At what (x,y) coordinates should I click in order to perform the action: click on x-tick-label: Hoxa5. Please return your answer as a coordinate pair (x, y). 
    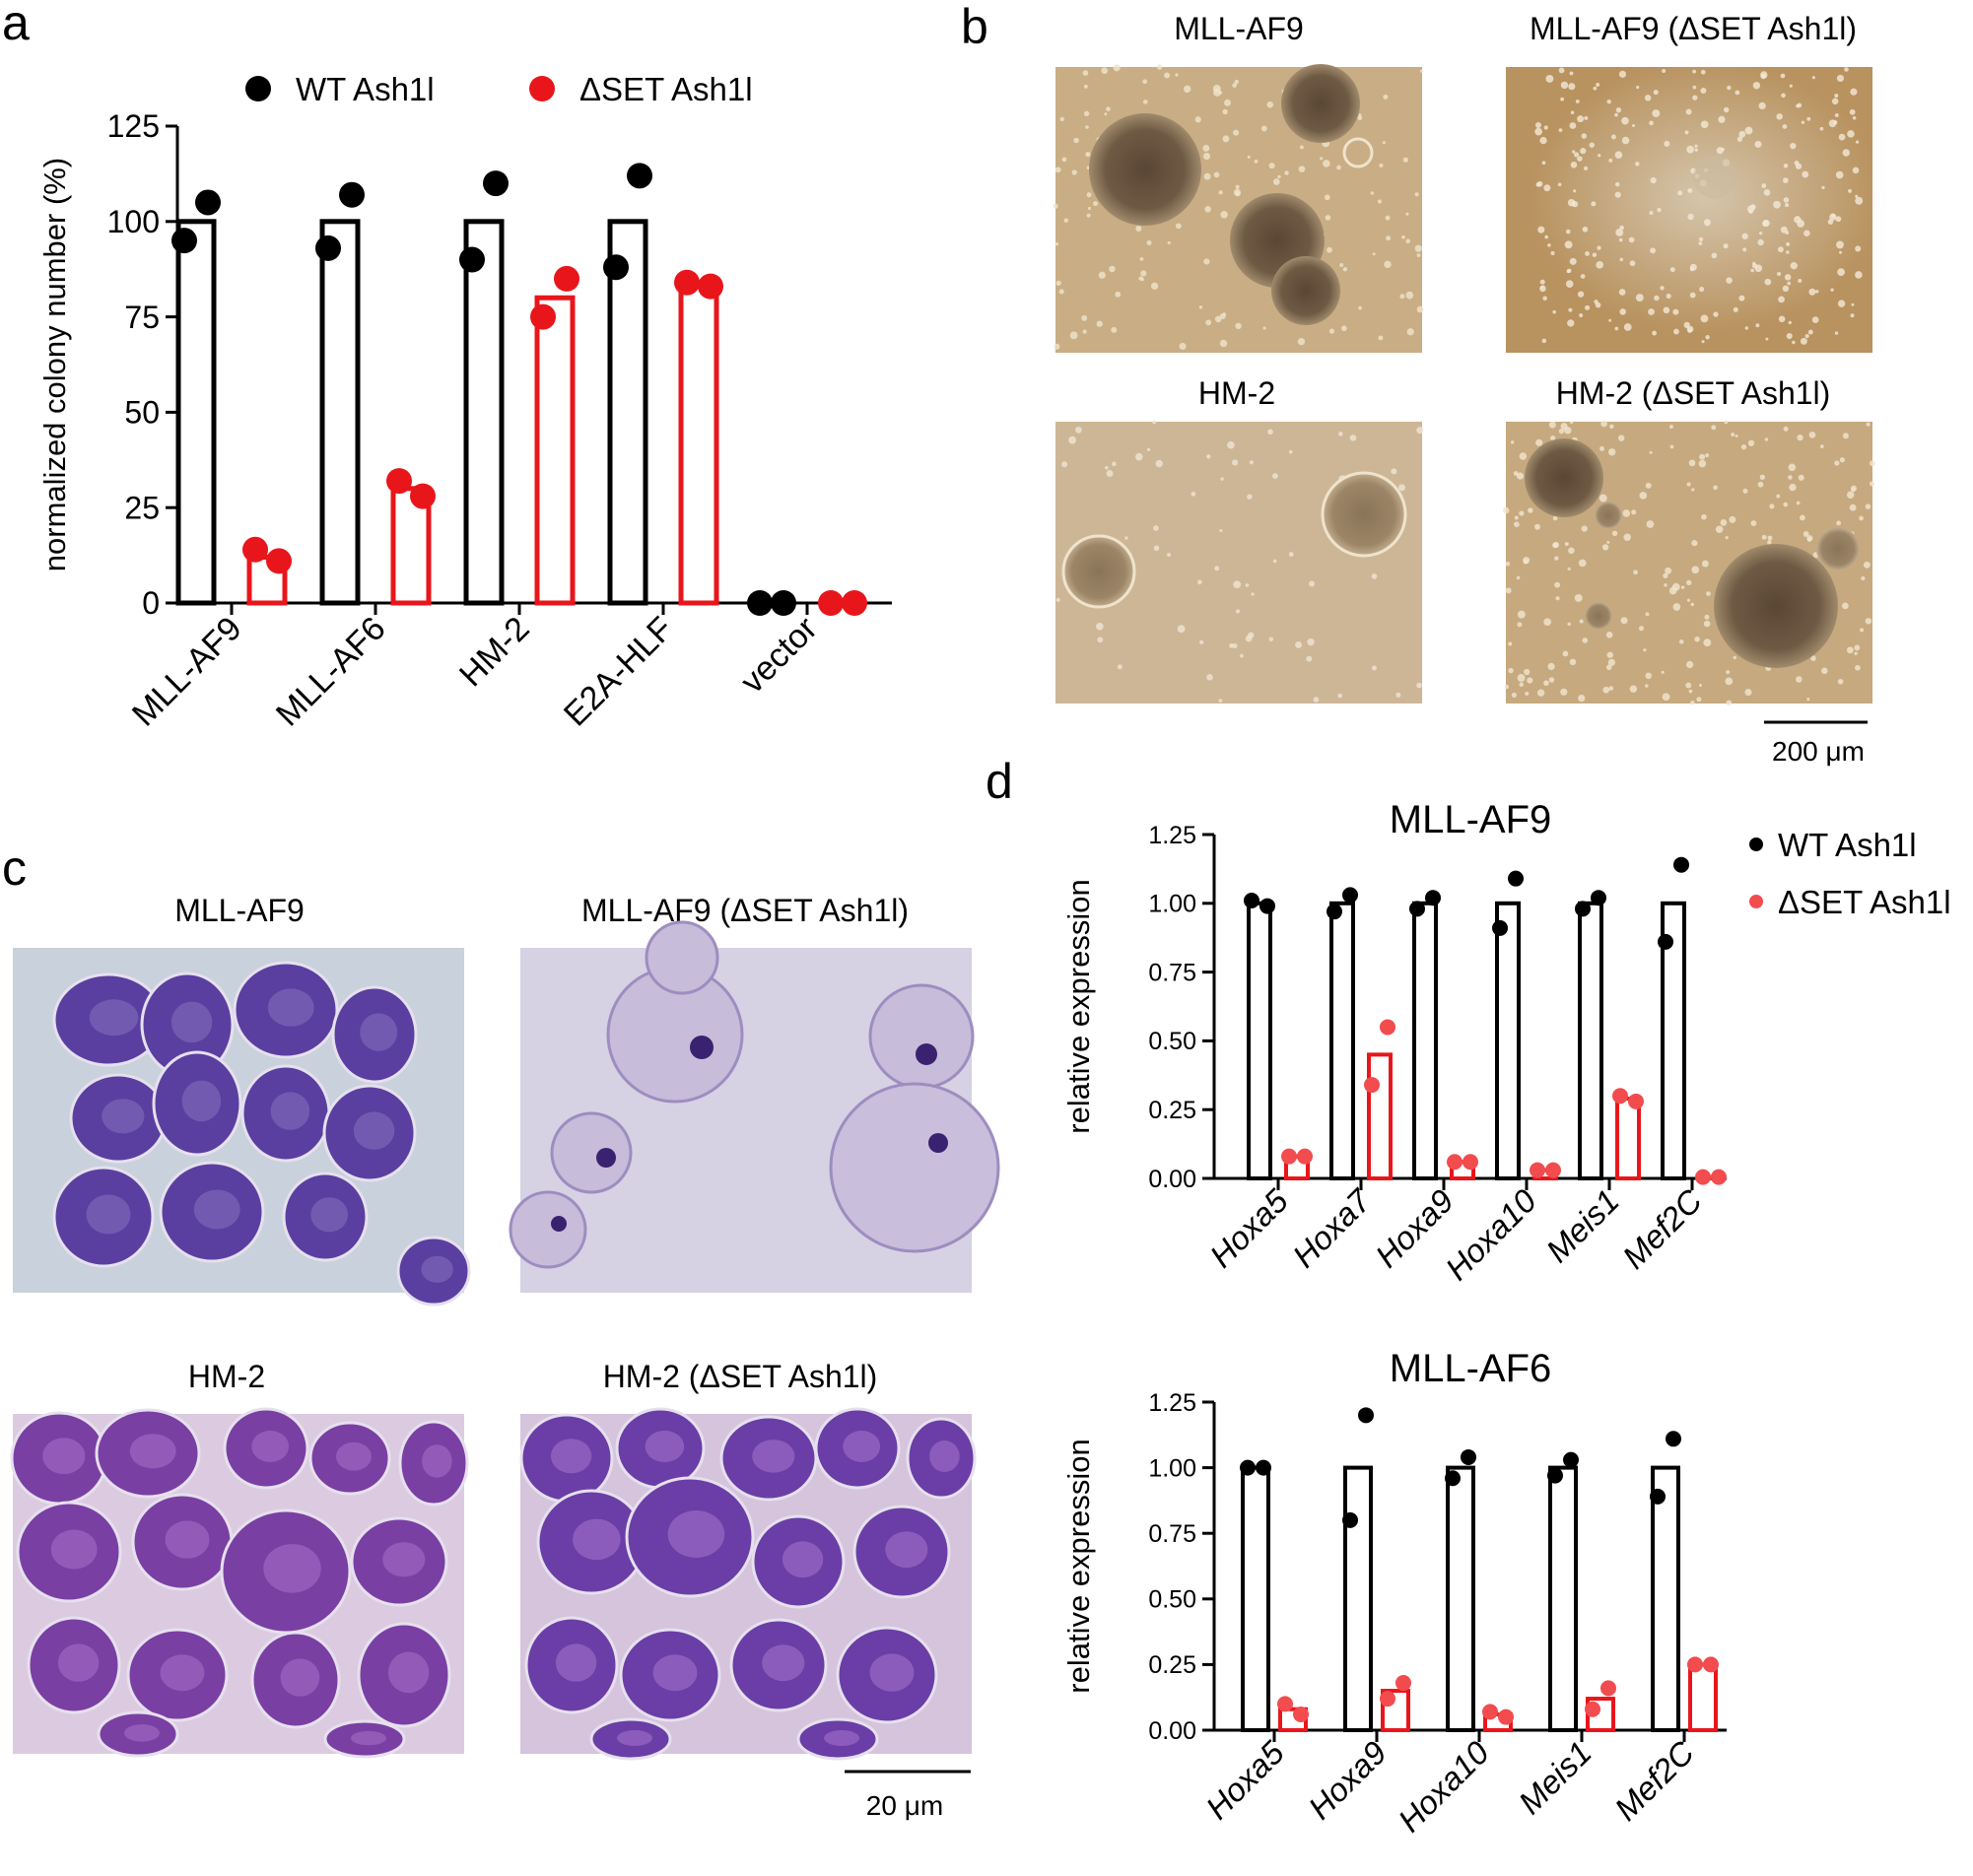
    Looking at the image, I should click on (1244, 1780).